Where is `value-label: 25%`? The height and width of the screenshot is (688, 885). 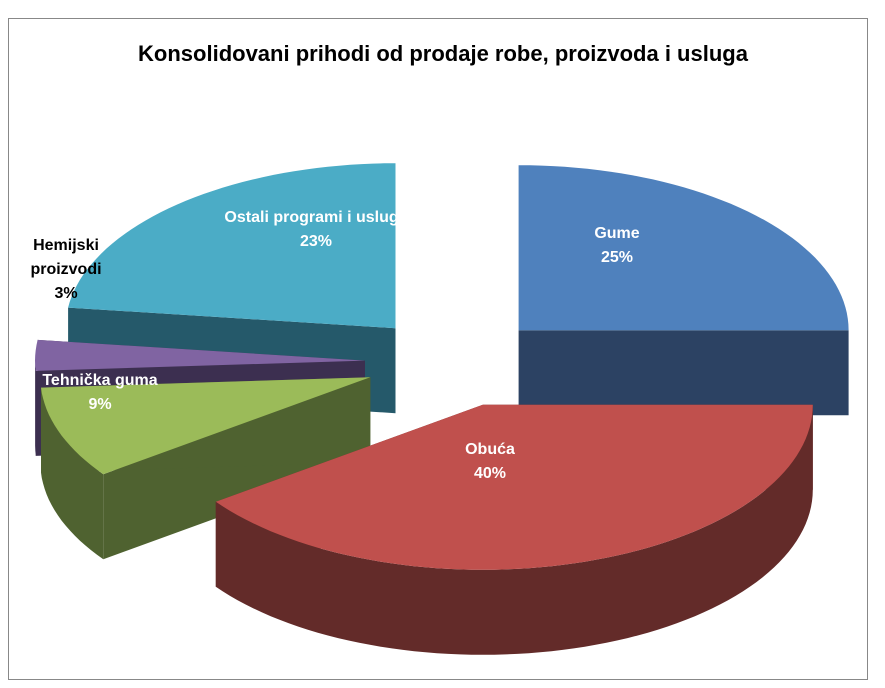 value-label: 25% is located at coordinates (617, 257).